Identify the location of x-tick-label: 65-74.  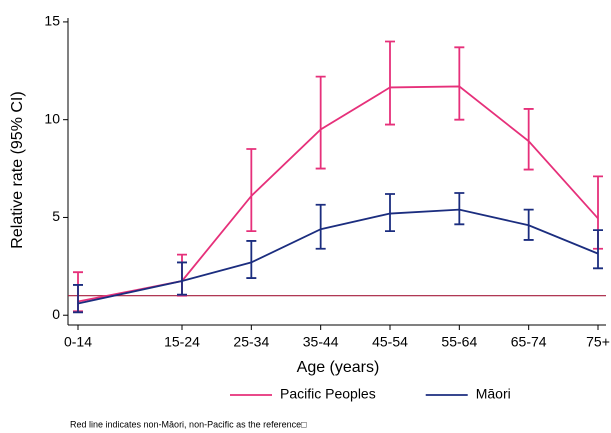
(529, 342).